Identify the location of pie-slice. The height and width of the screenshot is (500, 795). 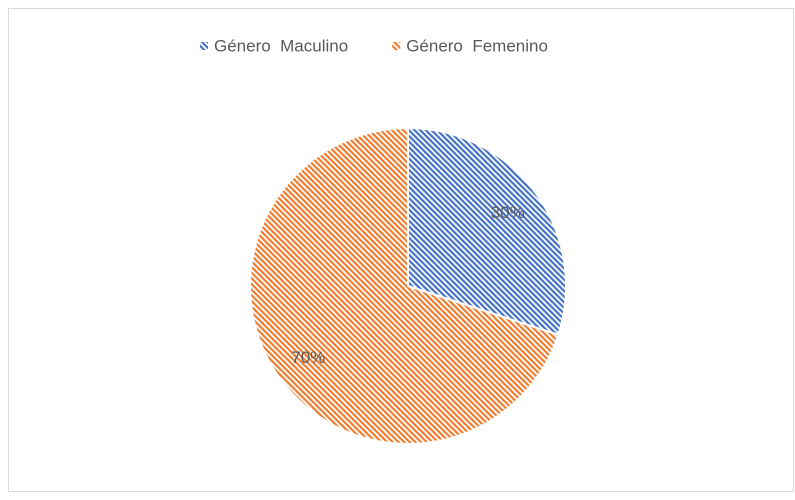
(487, 231).